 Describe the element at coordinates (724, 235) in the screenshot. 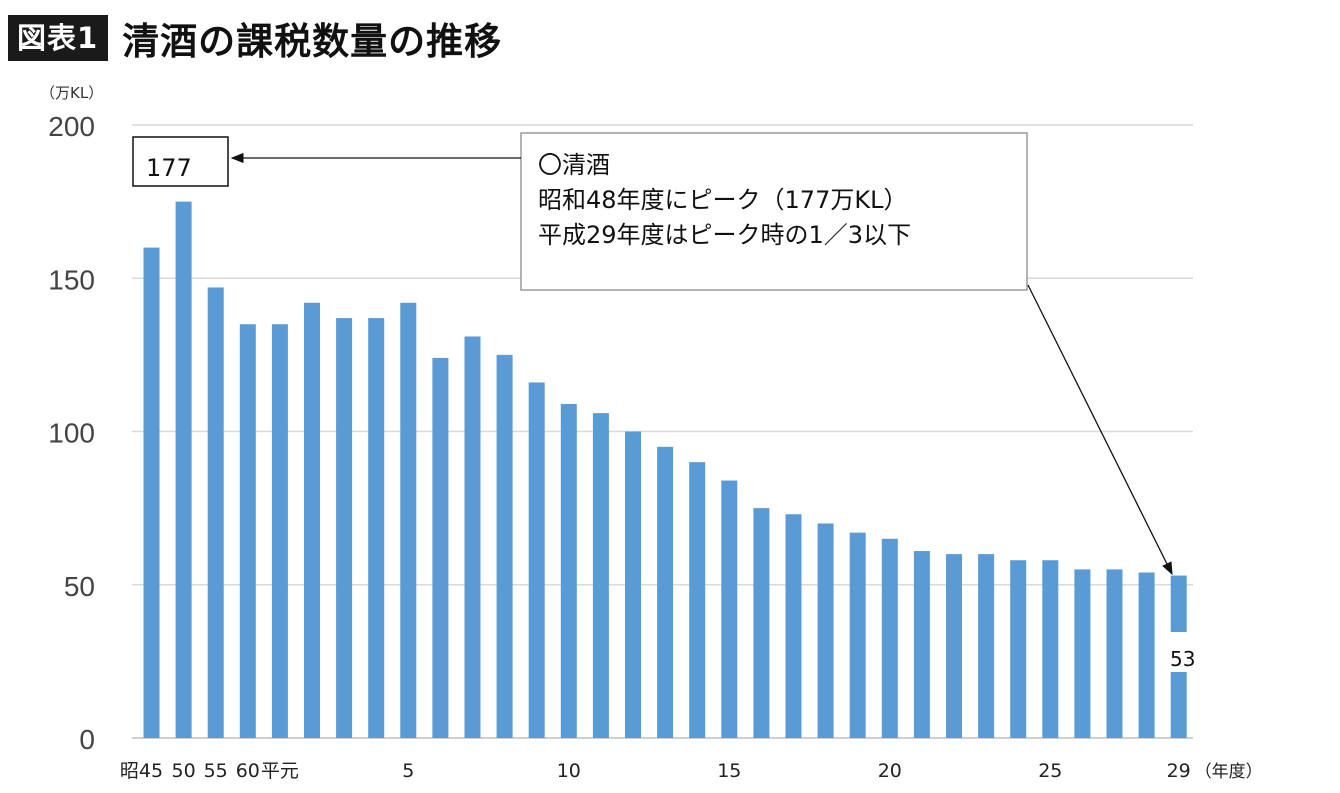

I see `callout-line: 平成29年度はピーク時の1／3以下` at that location.